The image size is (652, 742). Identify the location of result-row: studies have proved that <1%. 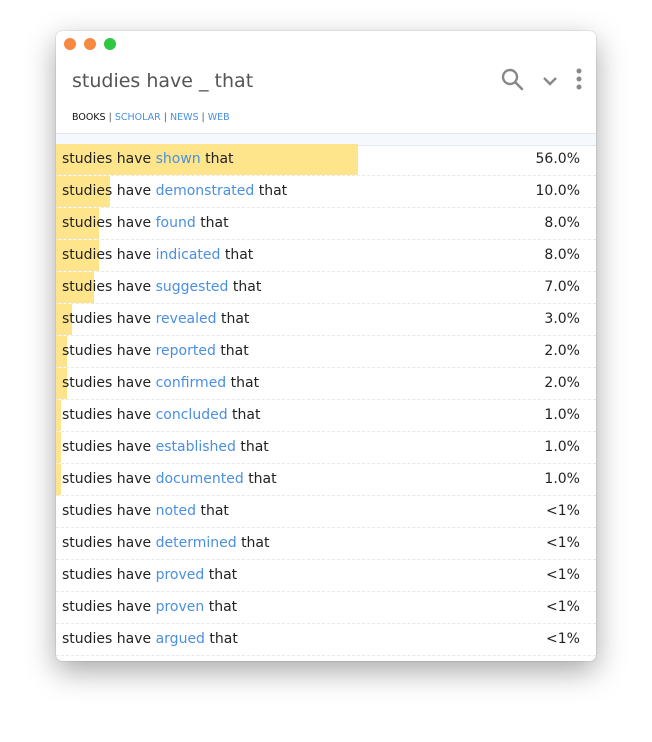
(326, 576).